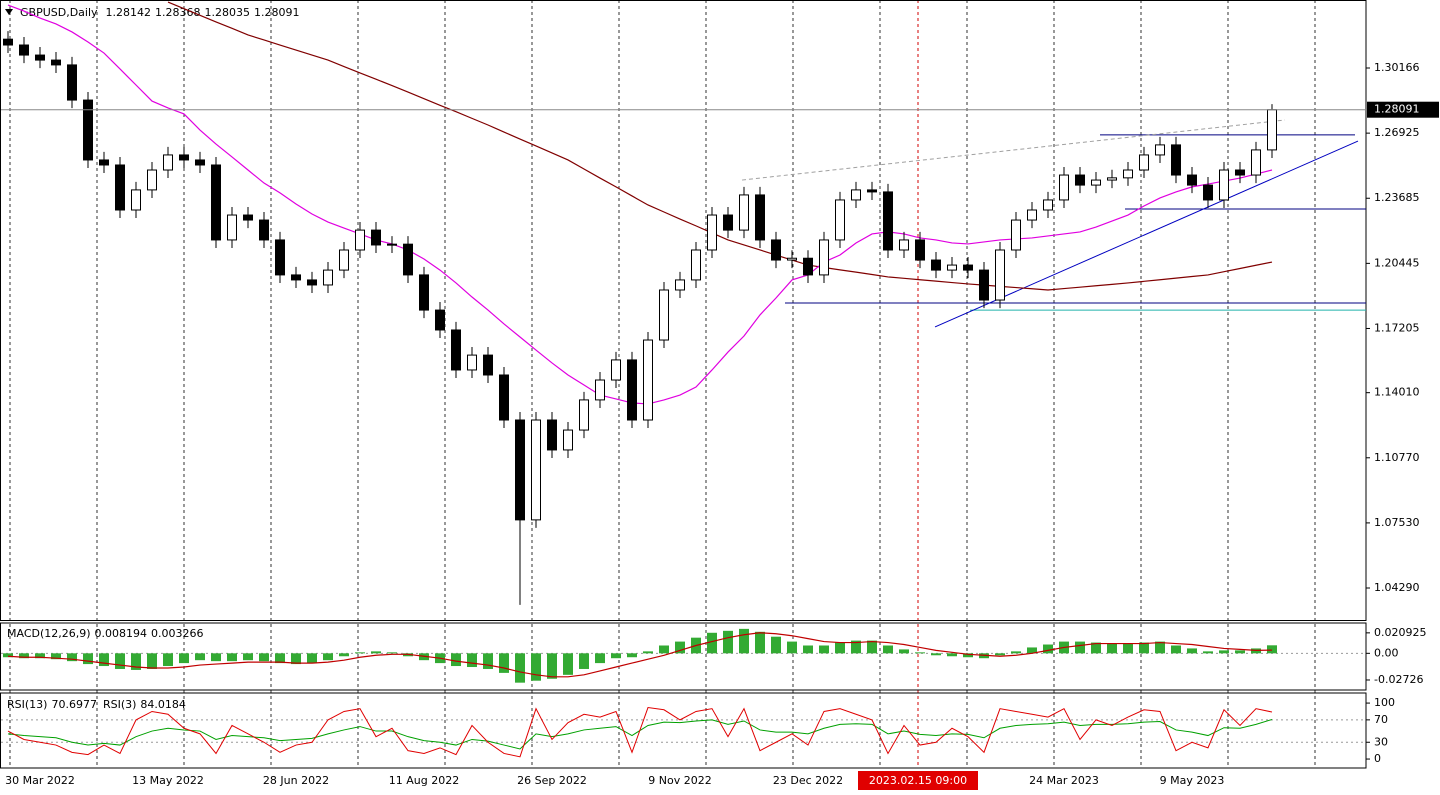 This screenshot has height=795, width=1440. I want to click on x-tick-label: 11 Aug 2022, so click(424, 780).